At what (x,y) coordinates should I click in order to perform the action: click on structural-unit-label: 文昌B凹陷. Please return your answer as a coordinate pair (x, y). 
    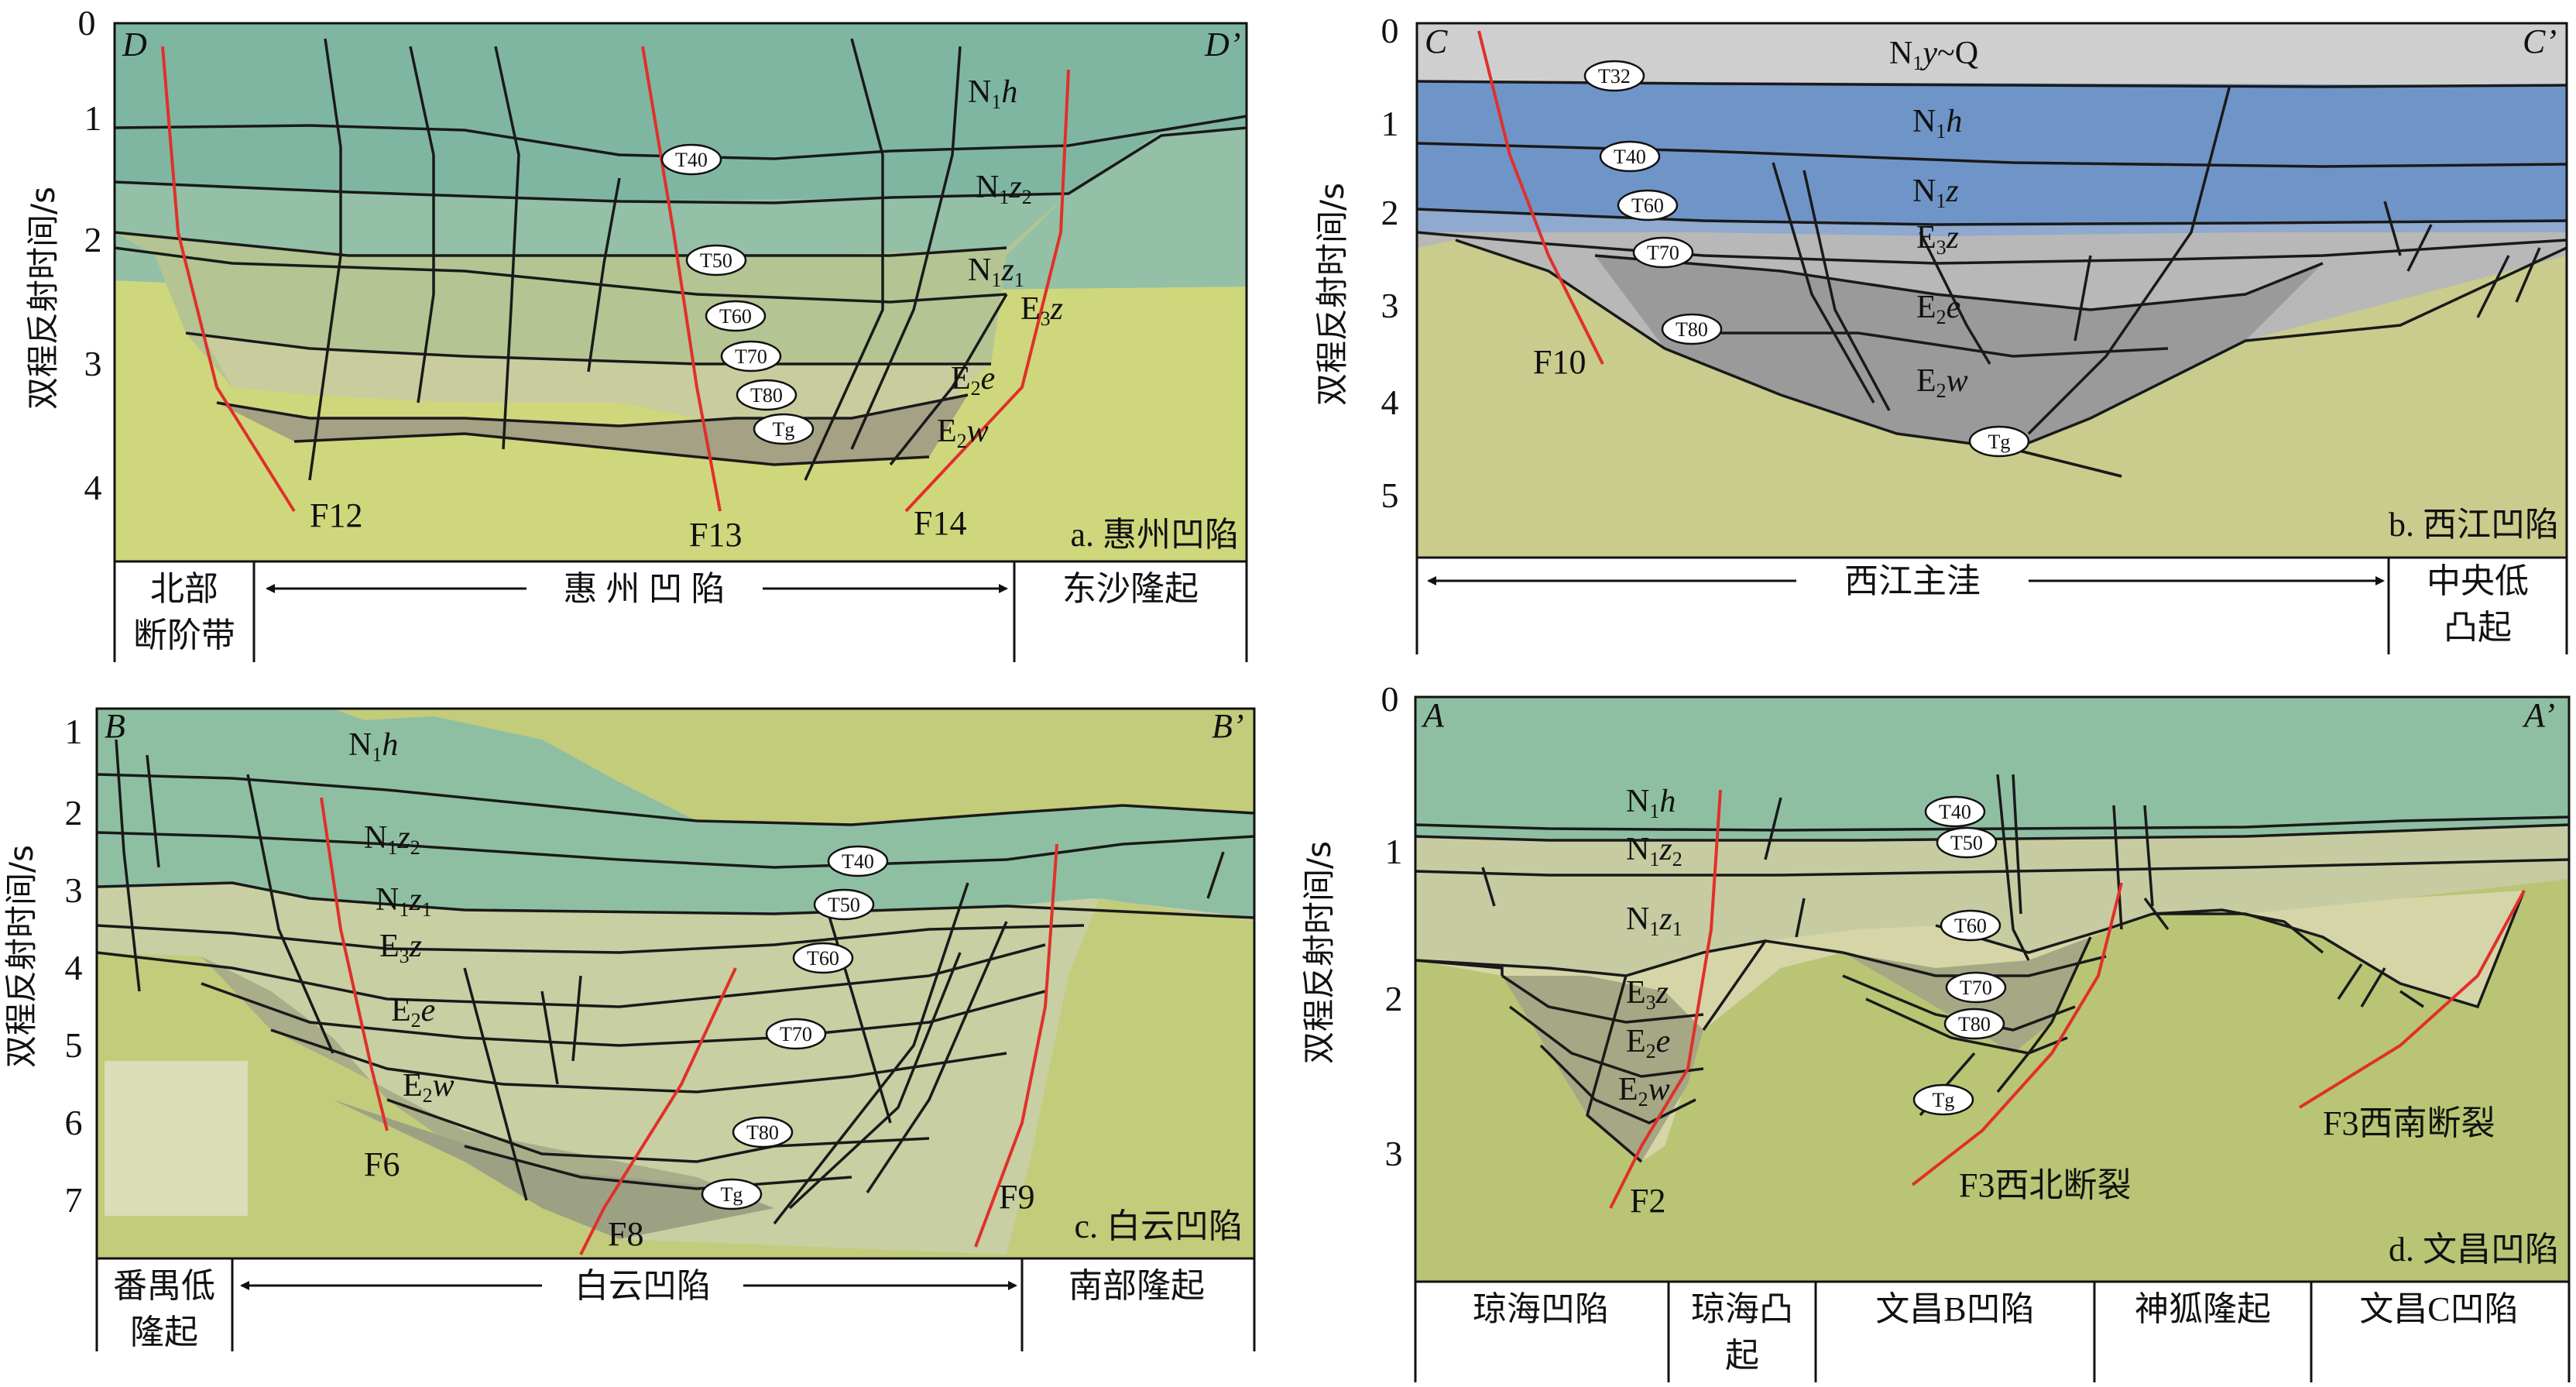
    Looking at the image, I should click on (1954, 1309).